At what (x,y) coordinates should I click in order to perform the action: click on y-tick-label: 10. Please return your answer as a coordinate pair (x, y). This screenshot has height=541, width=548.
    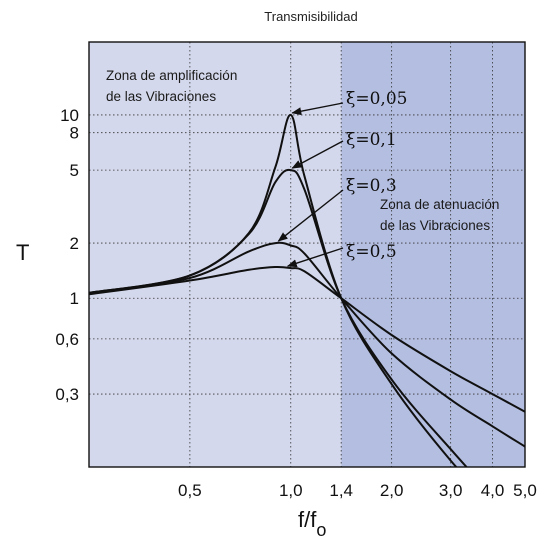
    Looking at the image, I should click on (69, 115).